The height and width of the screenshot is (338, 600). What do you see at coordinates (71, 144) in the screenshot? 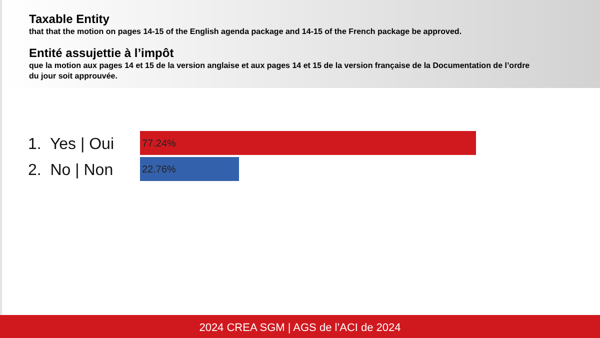
I see `y-tick-label: 1. Yes | Oui` at bounding box center [71, 144].